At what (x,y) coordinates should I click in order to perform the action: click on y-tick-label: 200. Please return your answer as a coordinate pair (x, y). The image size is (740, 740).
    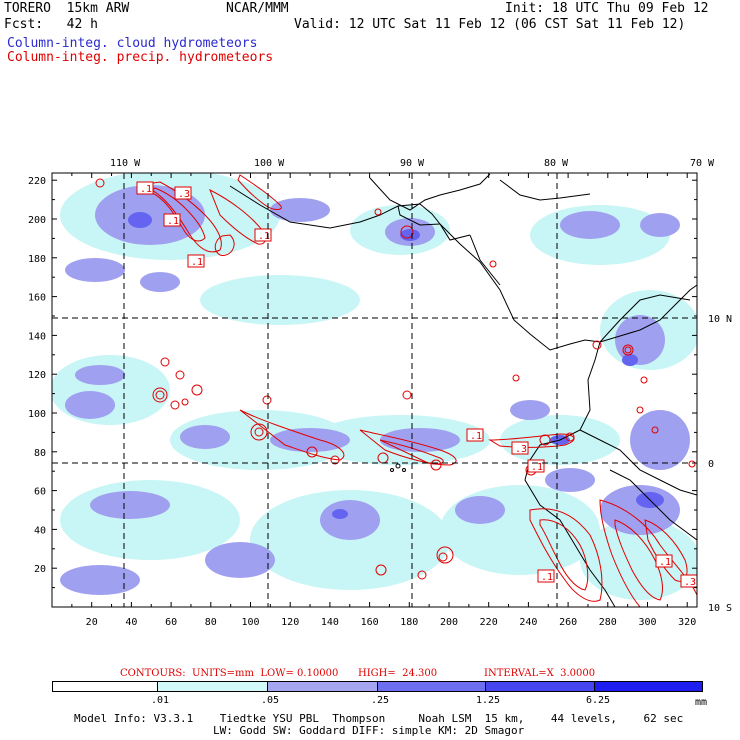
    Looking at the image, I should click on (37, 220).